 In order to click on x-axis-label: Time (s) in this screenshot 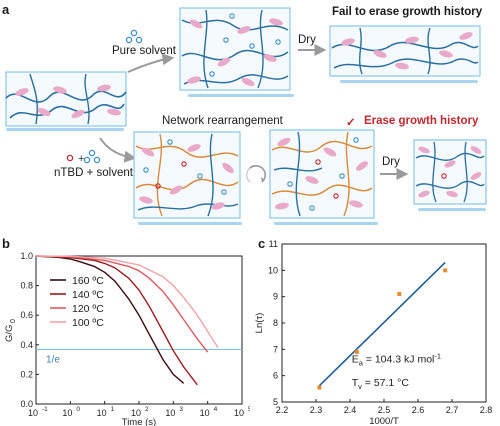, I will do `click(139, 421)`.